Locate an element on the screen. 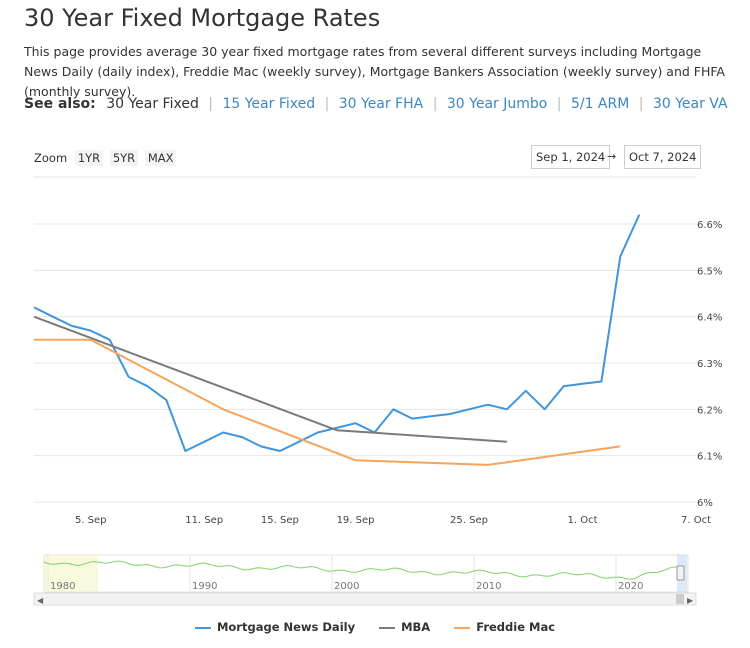 The image size is (750, 648). link-5-1-arm: 5/1 ARM is located at coordinates (600, 104).